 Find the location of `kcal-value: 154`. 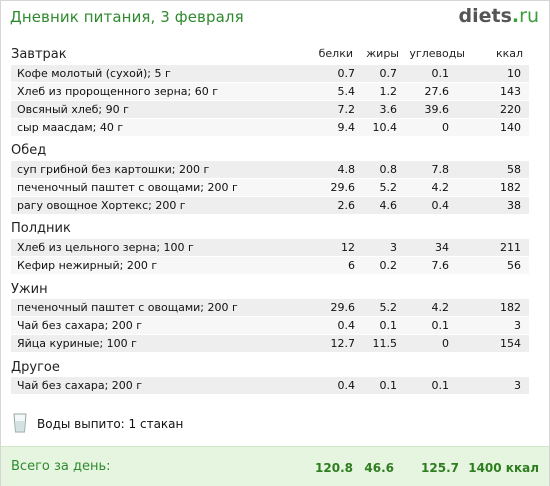

kcal-value: 154 is located at coordinates (510, 343).